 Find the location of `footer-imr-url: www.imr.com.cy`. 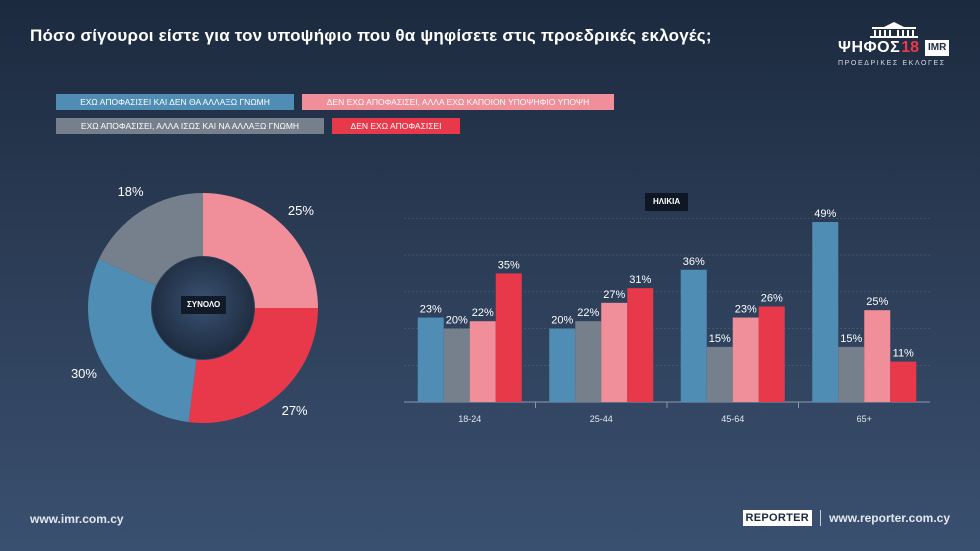

footer-imr-url: www.imr.com.cy is located at coordinates (77, 519).